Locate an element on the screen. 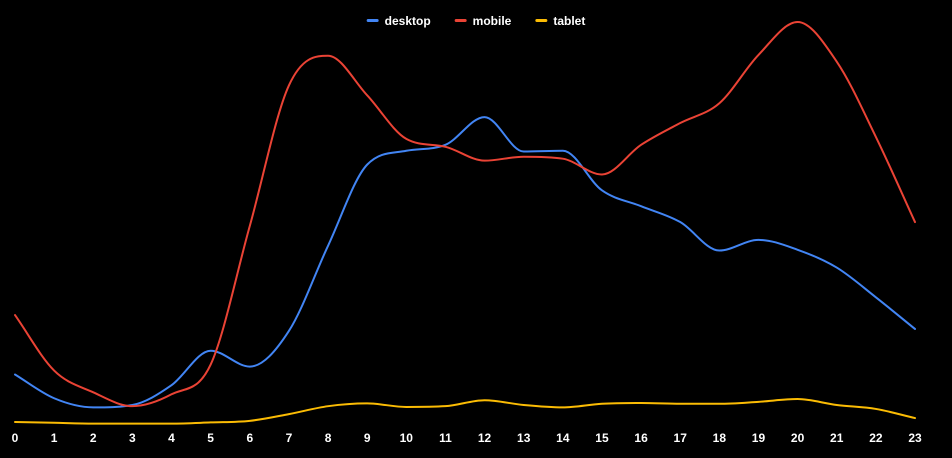 This screenshot has width=952, height=458. x-tick-label: 18 is located at coordinates (720, 438).